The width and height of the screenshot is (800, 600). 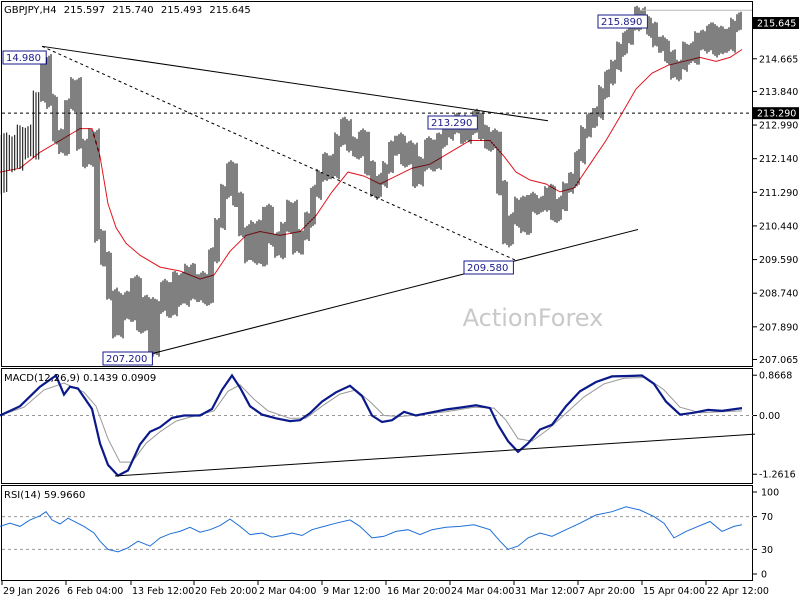 I want to click on annotation-label-0: 14.980, so click(x=23, y=58).